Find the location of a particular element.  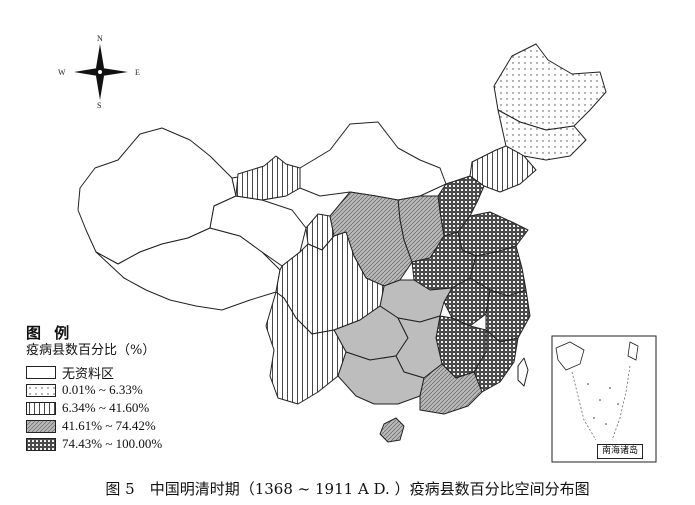

region-anhui is located at coordinates (467, 302).